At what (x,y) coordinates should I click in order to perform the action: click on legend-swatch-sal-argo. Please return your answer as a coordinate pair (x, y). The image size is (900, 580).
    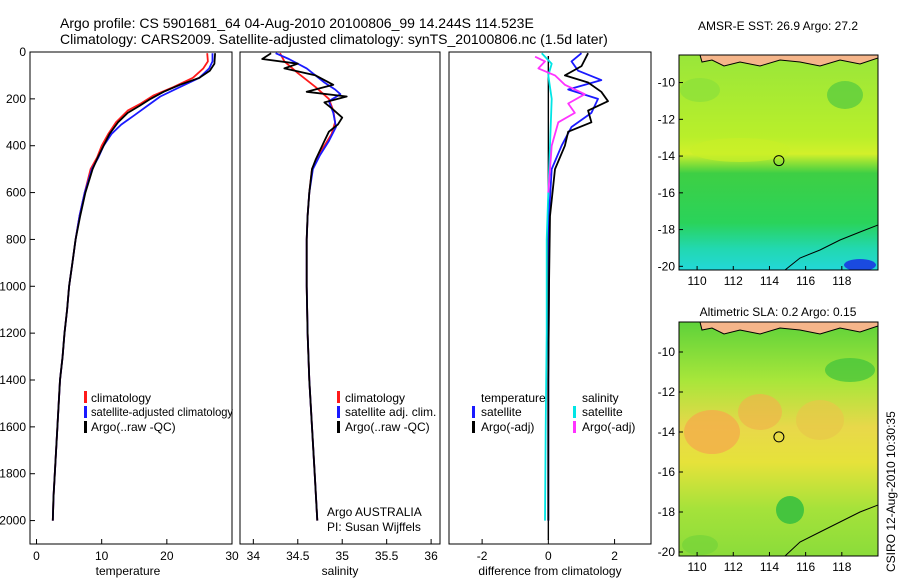
    Looking at the image, I should click on (574, 427).